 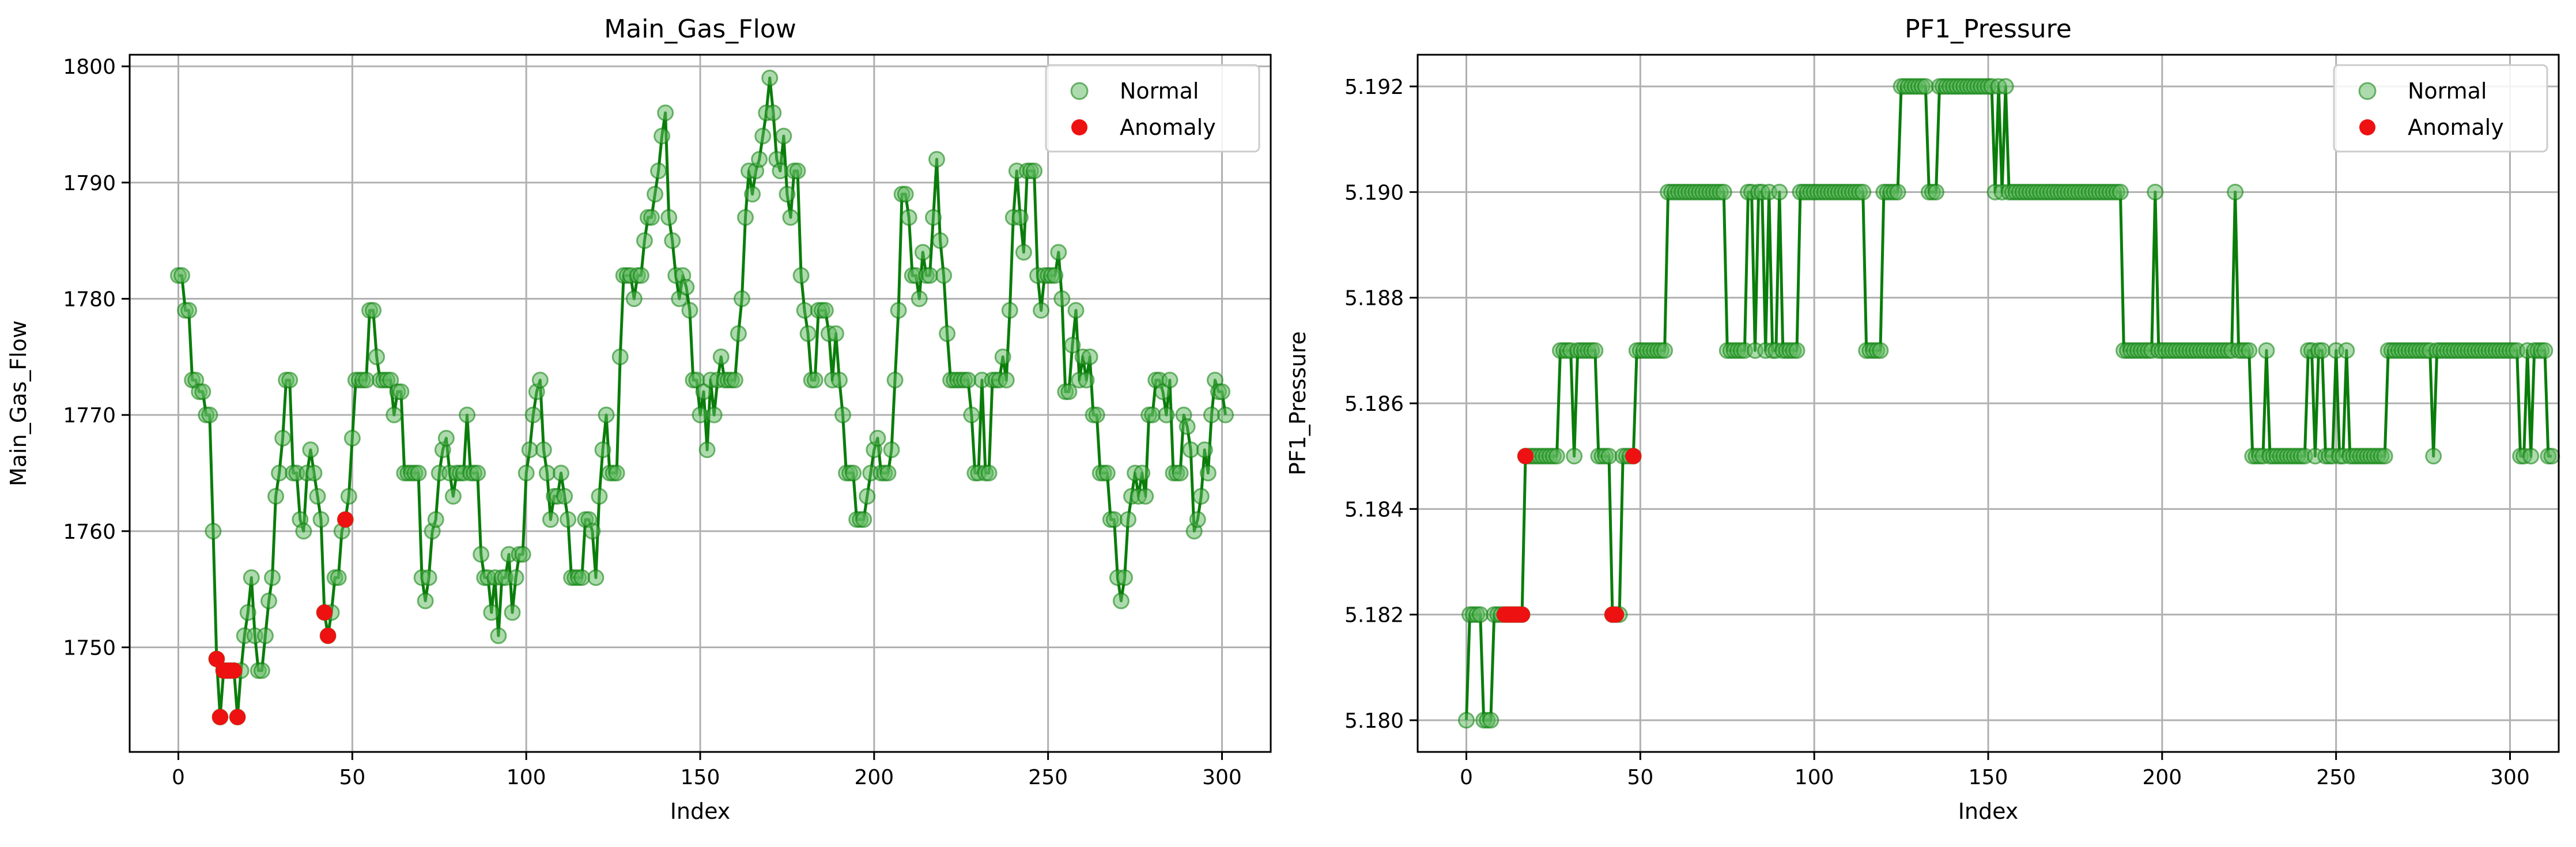 What do you see at coordinates (1466, 777) in the screenshot?
I see `x-tick-label: 0` at bounding box center [1466, 777].